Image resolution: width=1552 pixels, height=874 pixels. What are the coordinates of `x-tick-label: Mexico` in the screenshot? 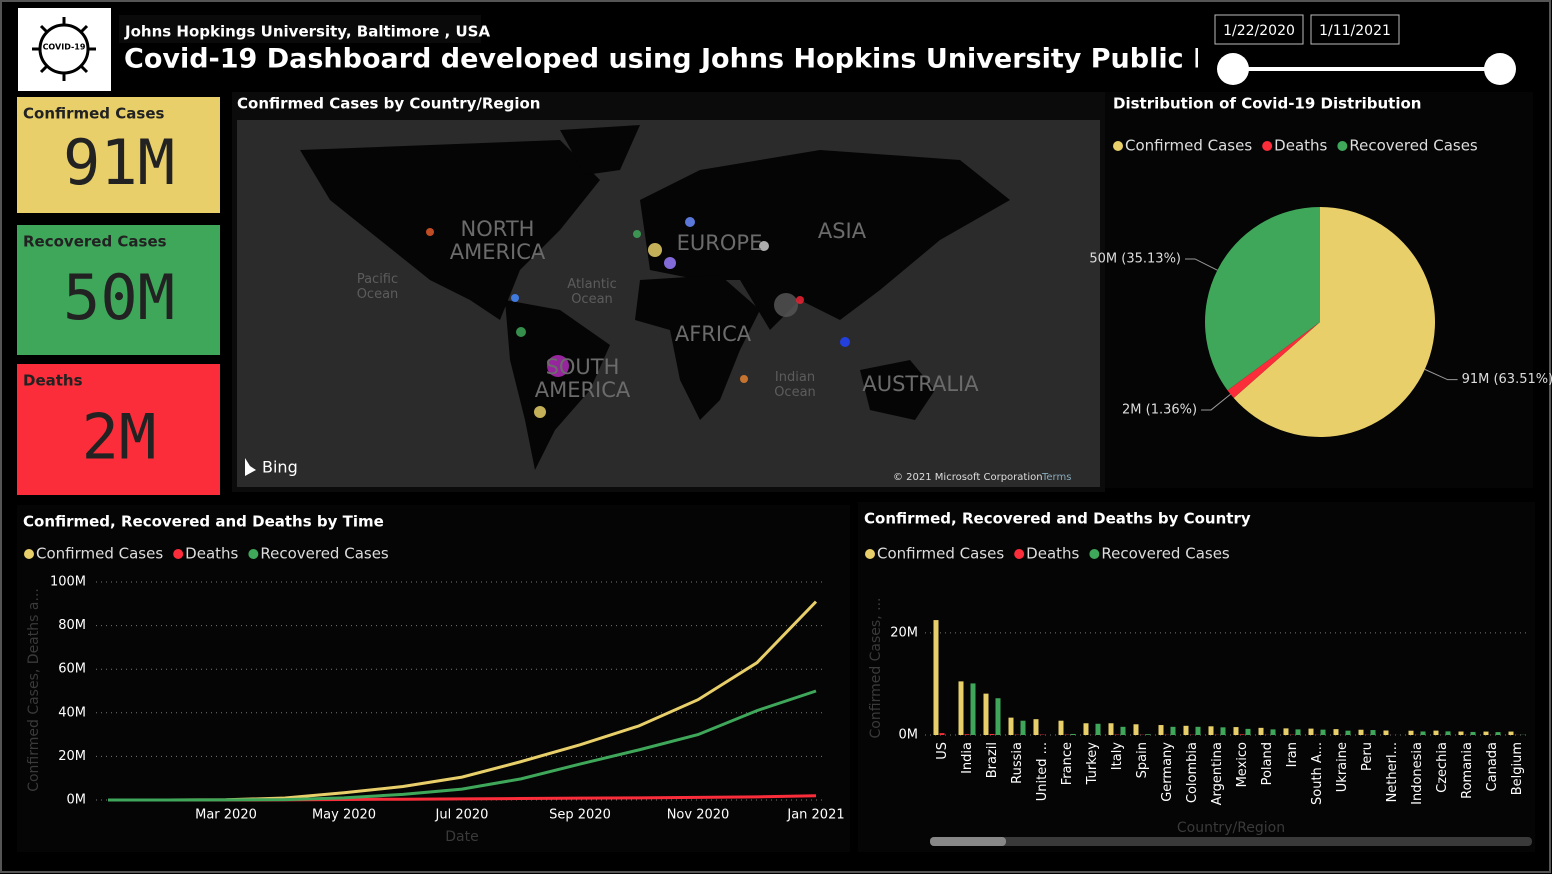 It's located at (1242, 764).